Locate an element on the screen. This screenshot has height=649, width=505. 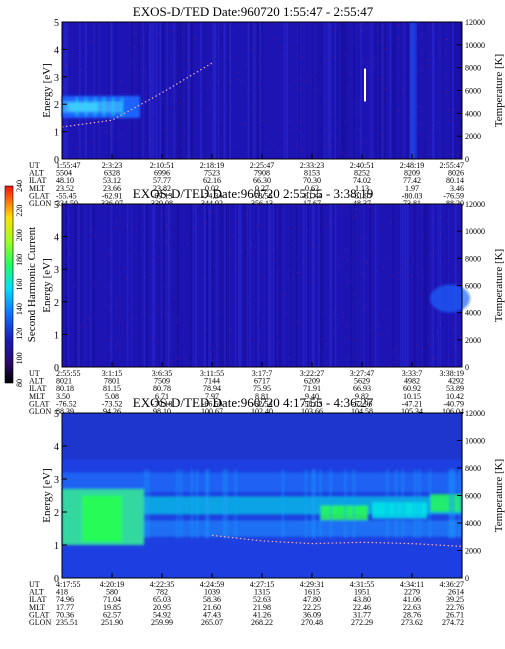
orbit-value: 74.02 is located at coordinates (362, 180).